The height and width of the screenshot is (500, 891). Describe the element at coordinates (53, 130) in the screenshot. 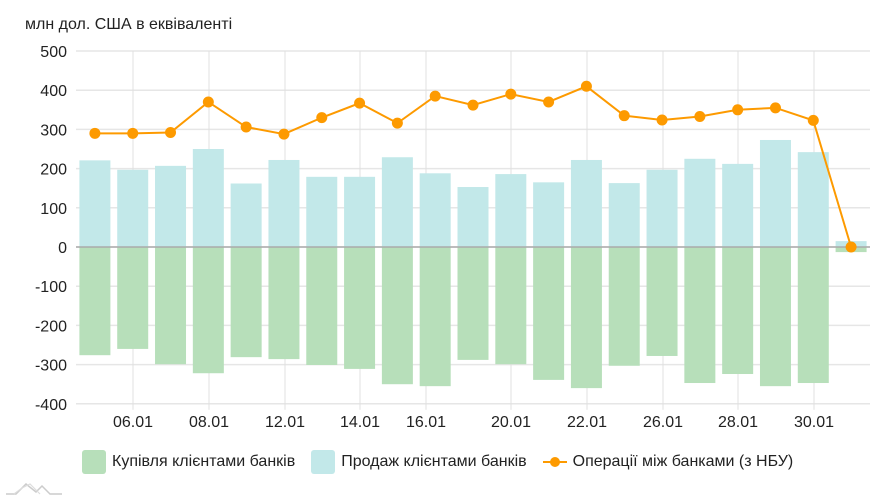

I see `y-tick-label: 300` at that location.